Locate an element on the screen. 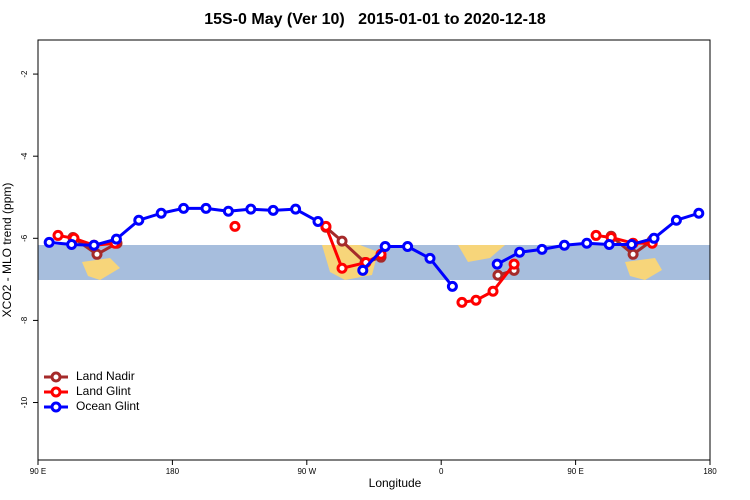 This screenshot has width=750, height=500. legend-label: Ocean Glint is located at coordinates (108, 406).